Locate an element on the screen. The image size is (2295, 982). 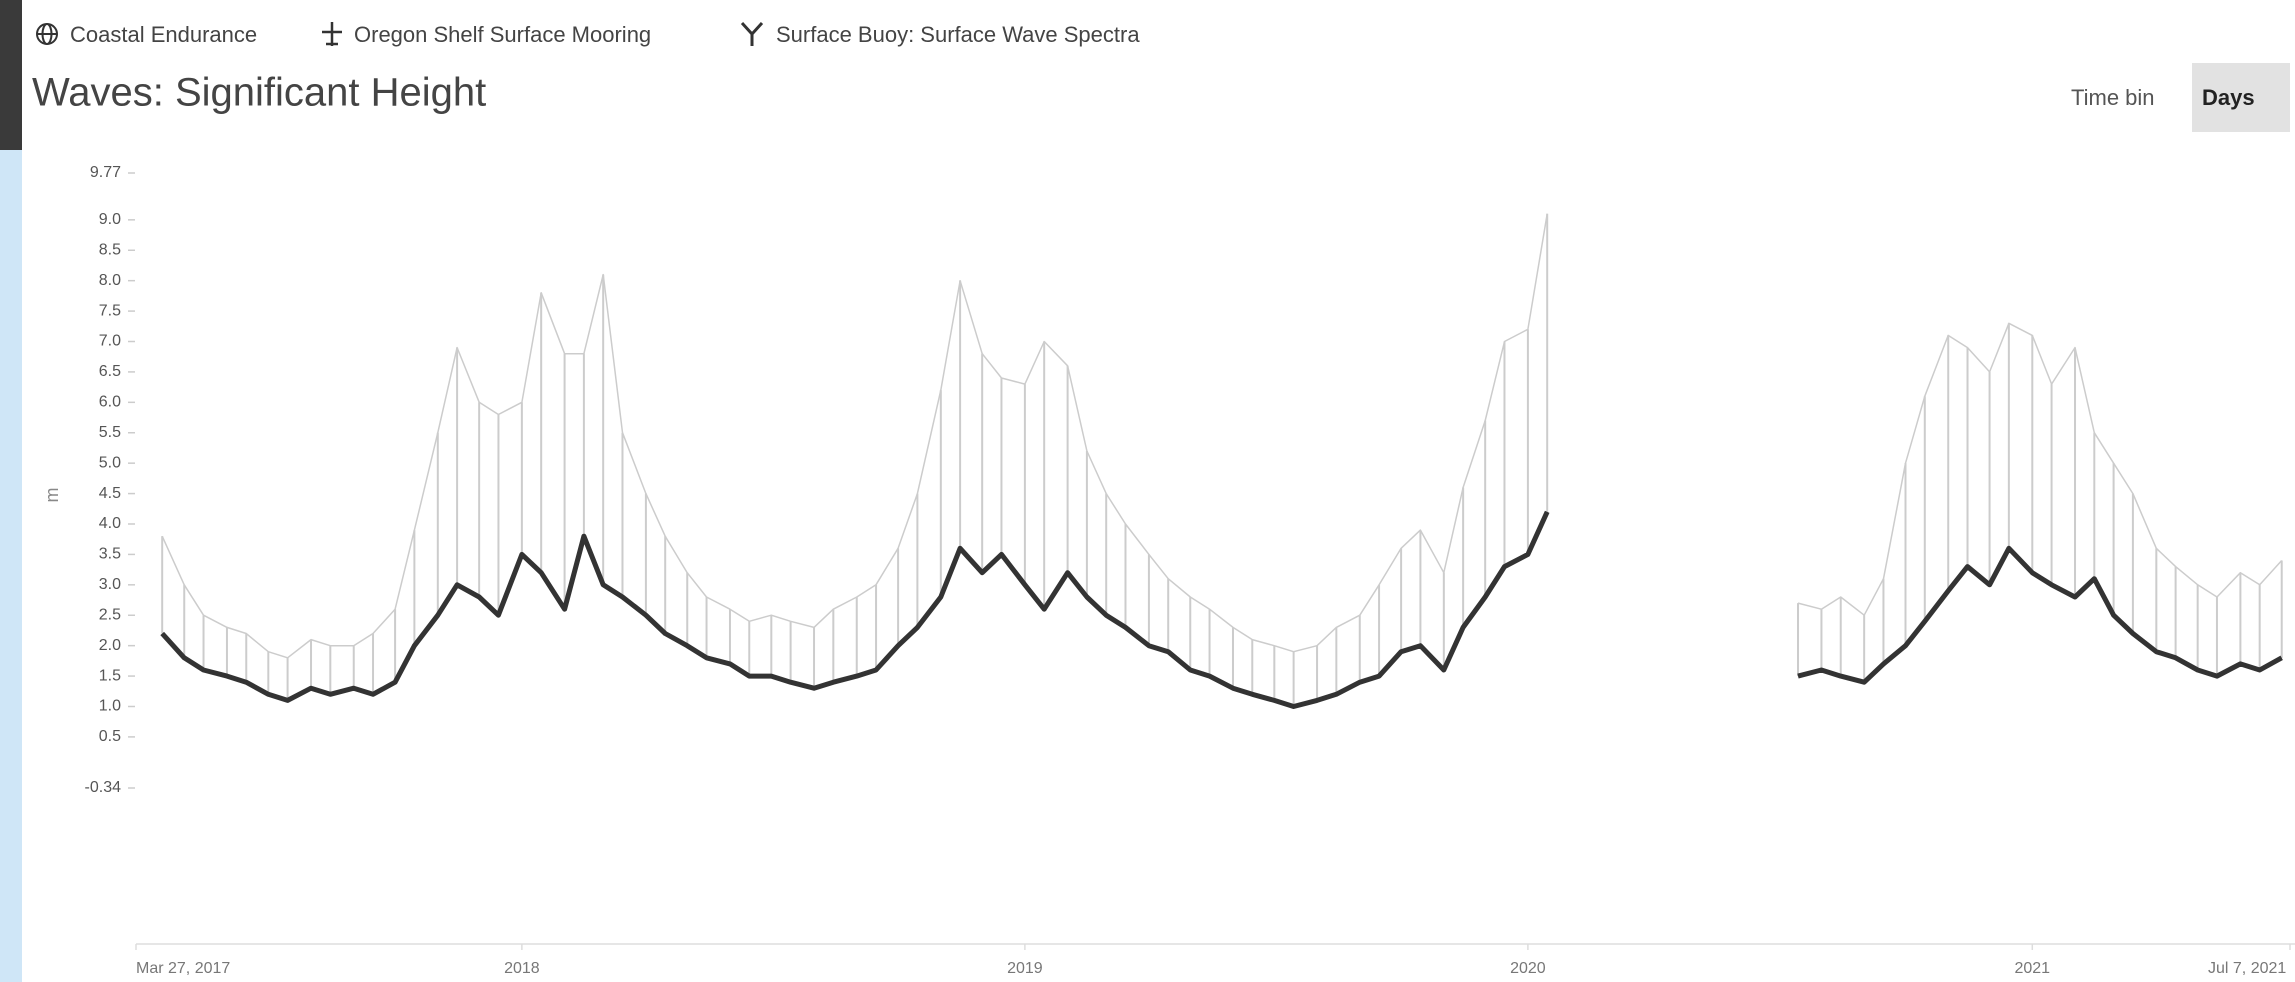
y-tick-label: 1.5 is located at coordinates (110, 675).